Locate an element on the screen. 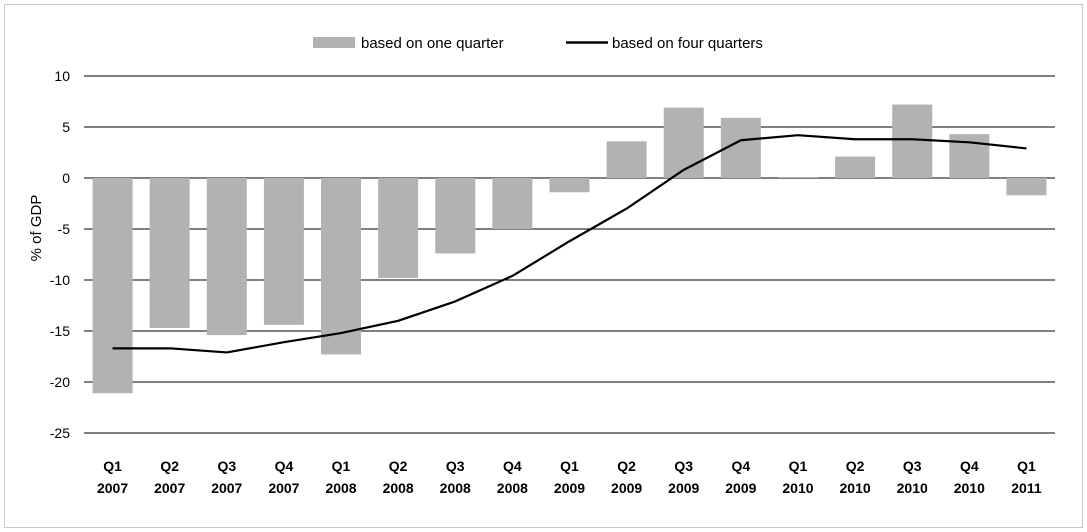 The width and height of the screenshot is (1087, 532). legend-label-one-quarter: based on one quarter is located at coordinates (432, 43).